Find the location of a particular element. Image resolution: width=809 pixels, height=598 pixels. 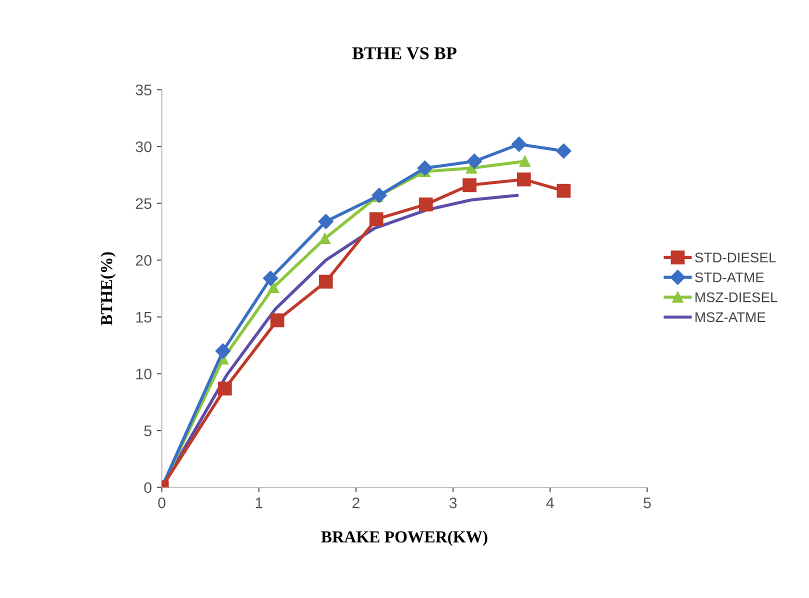

y-tick-label: 15 is located at coordinates (144, 317).